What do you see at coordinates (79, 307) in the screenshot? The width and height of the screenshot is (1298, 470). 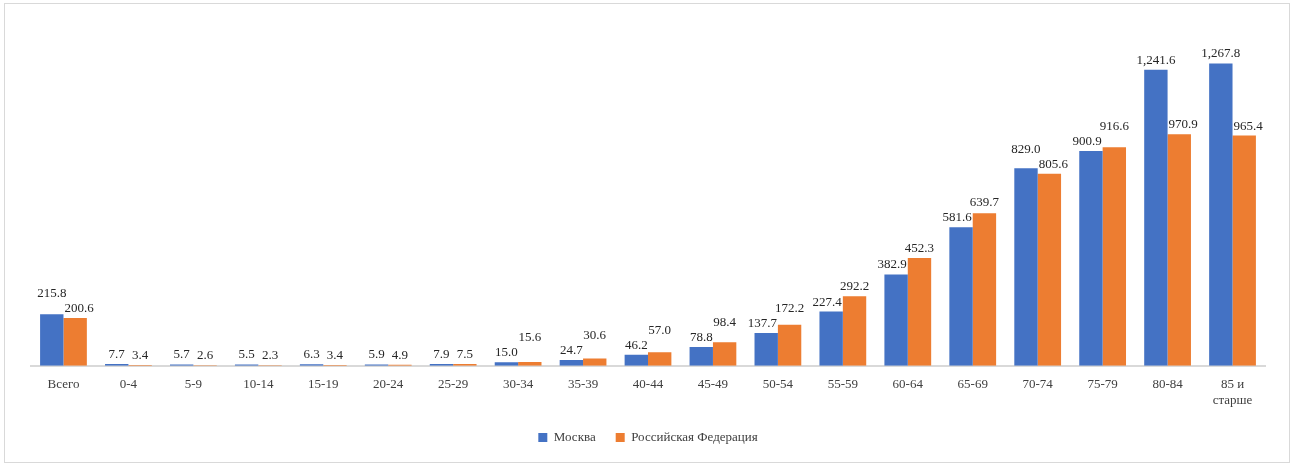 I see `data-label: 200.6` at bounding box center [79, 307].